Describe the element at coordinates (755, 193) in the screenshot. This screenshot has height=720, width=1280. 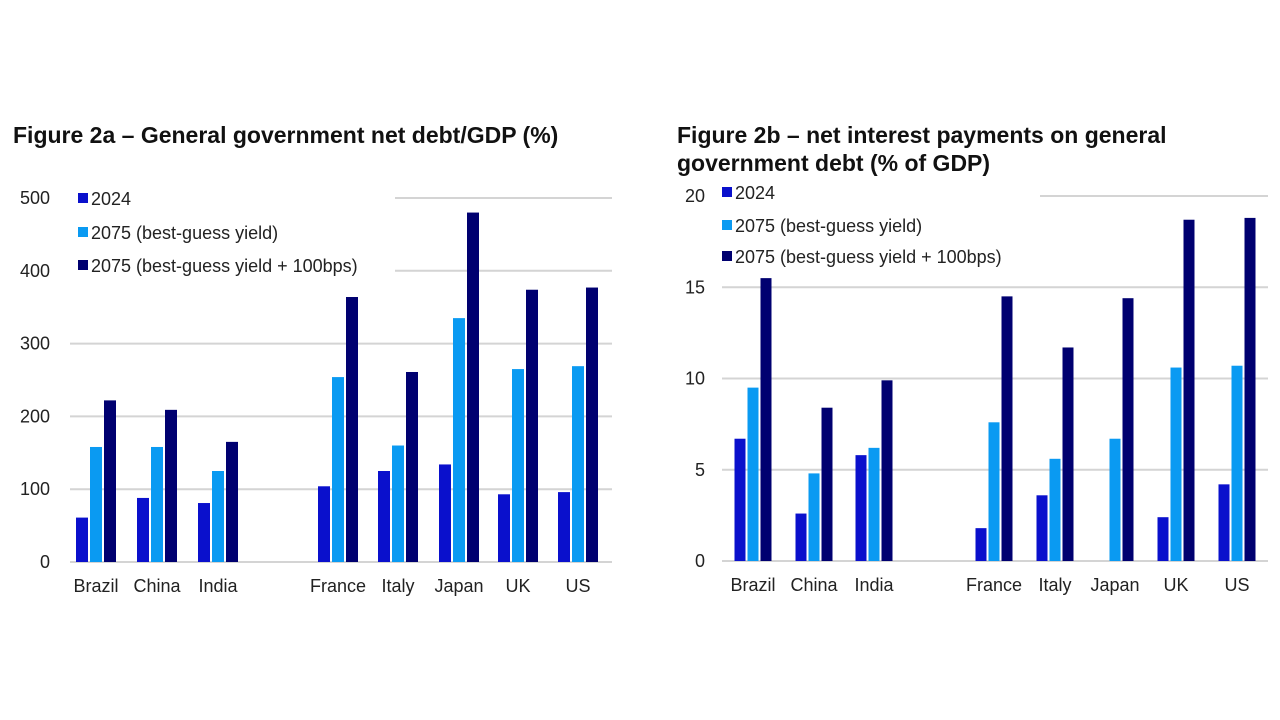
I see `figure-2b-legend-label: 2024` at that location.